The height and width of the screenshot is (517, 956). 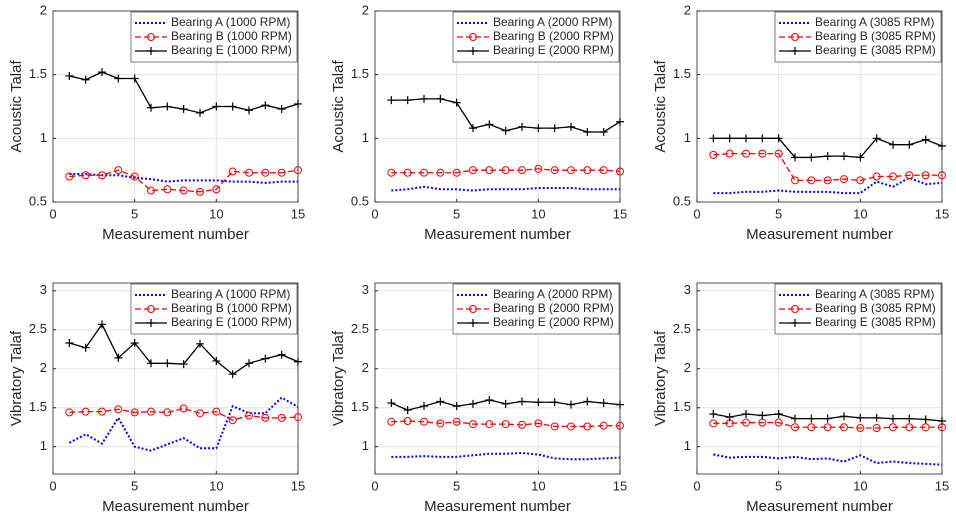 What do you see at coordinates (682, 200) in the screenshot?
I see `y-tick-label: 0.5` at bounding box center [682, 200].